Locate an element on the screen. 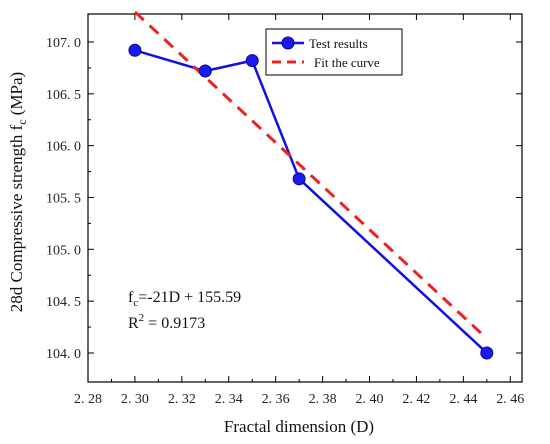 Image resolution: width=550 pixels, height=444 pixels. y-tick-label: 105. 0 is located at coordinates (63, 250).